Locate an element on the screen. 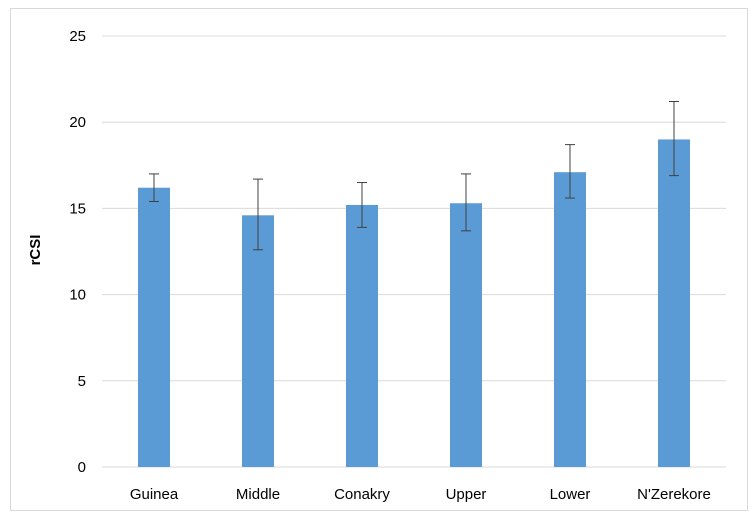 The height and width of the screenshot is (515, 752). bar-middle is located at coordinates (258, 341).